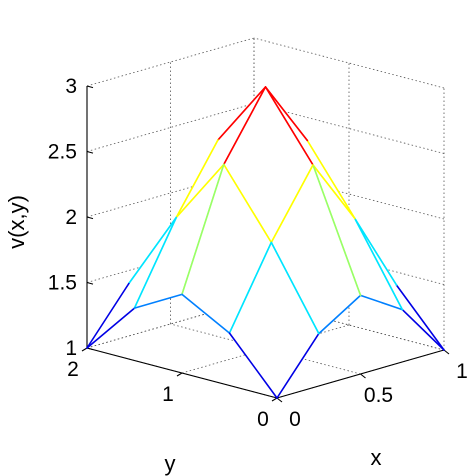 This screenshot has width=474, height=476. What do you see at coordinates (378, 395) in the screenshot?
I see `x-tick-label: 0.5` at bounding box center [378, 395].